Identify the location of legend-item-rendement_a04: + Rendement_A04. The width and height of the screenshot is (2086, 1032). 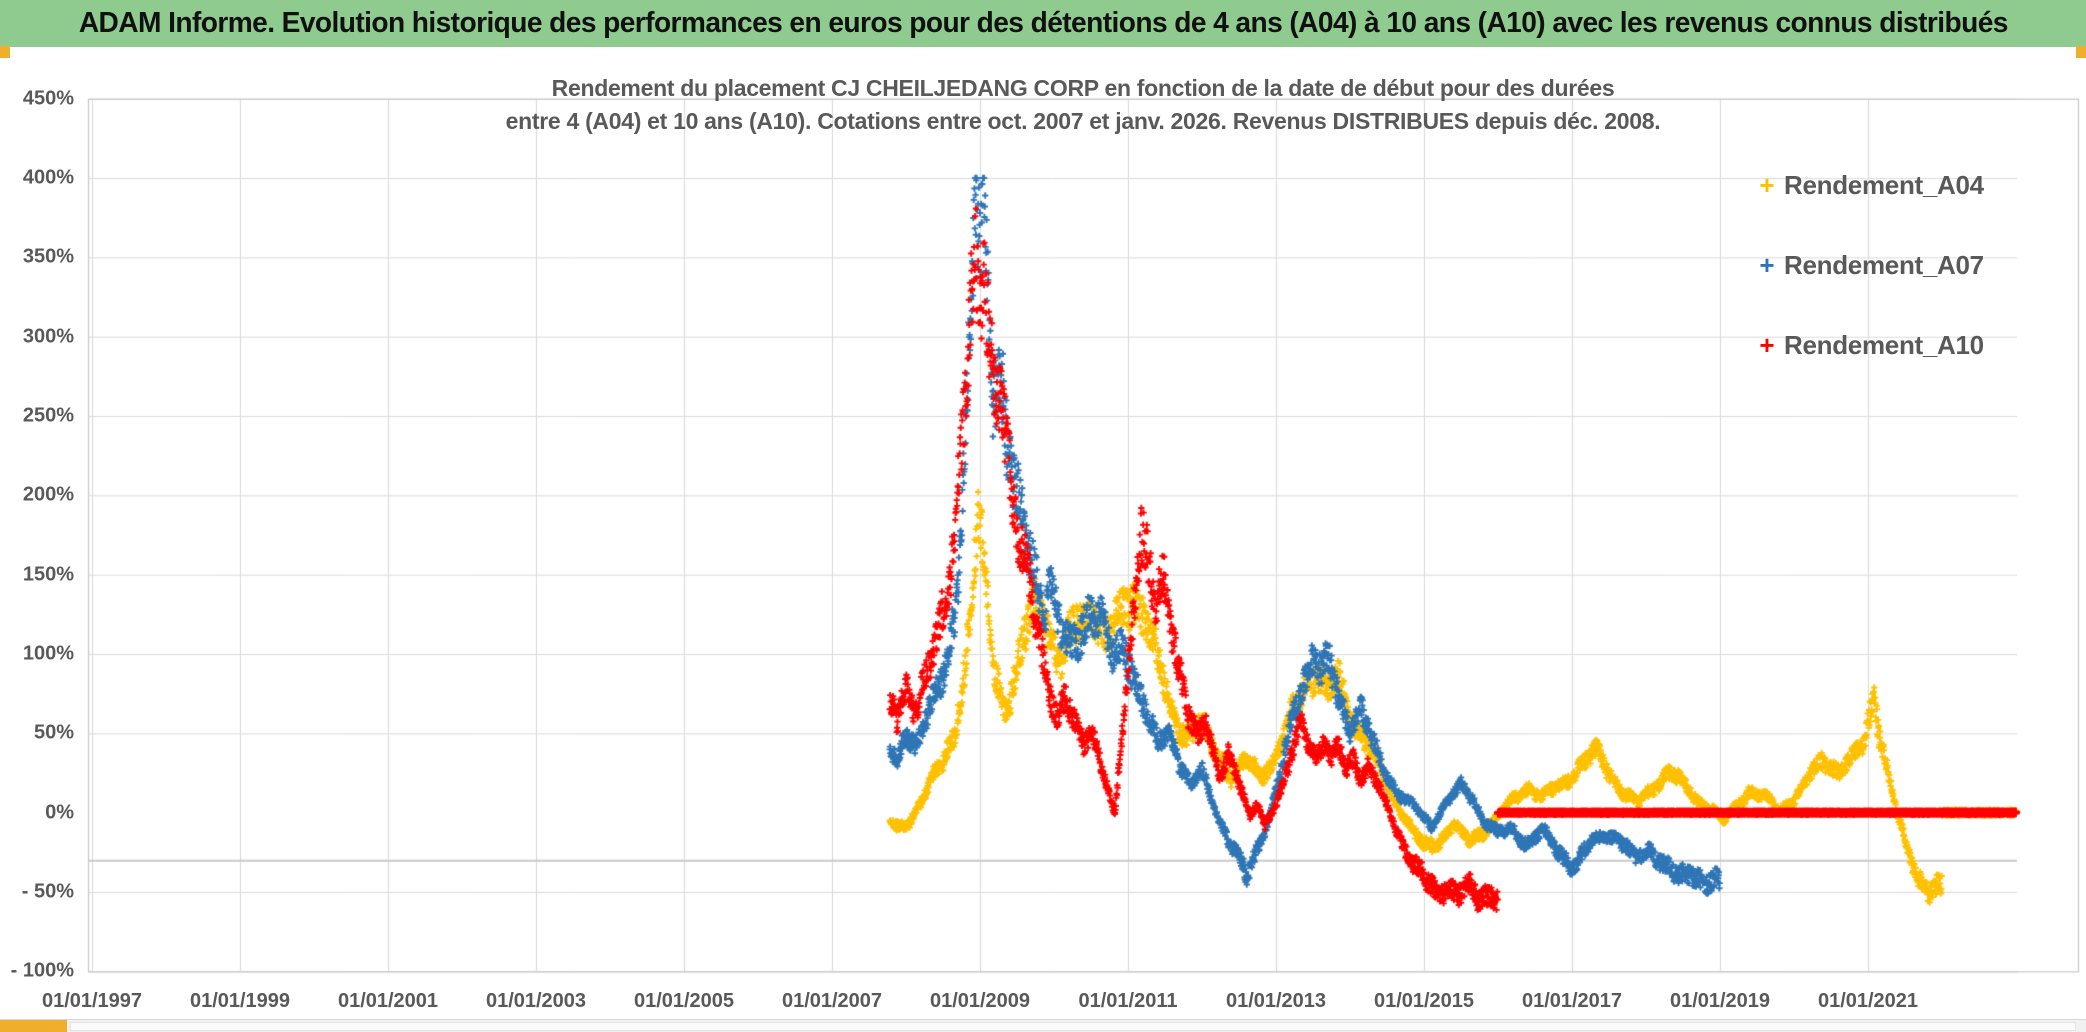
(1910, 185).